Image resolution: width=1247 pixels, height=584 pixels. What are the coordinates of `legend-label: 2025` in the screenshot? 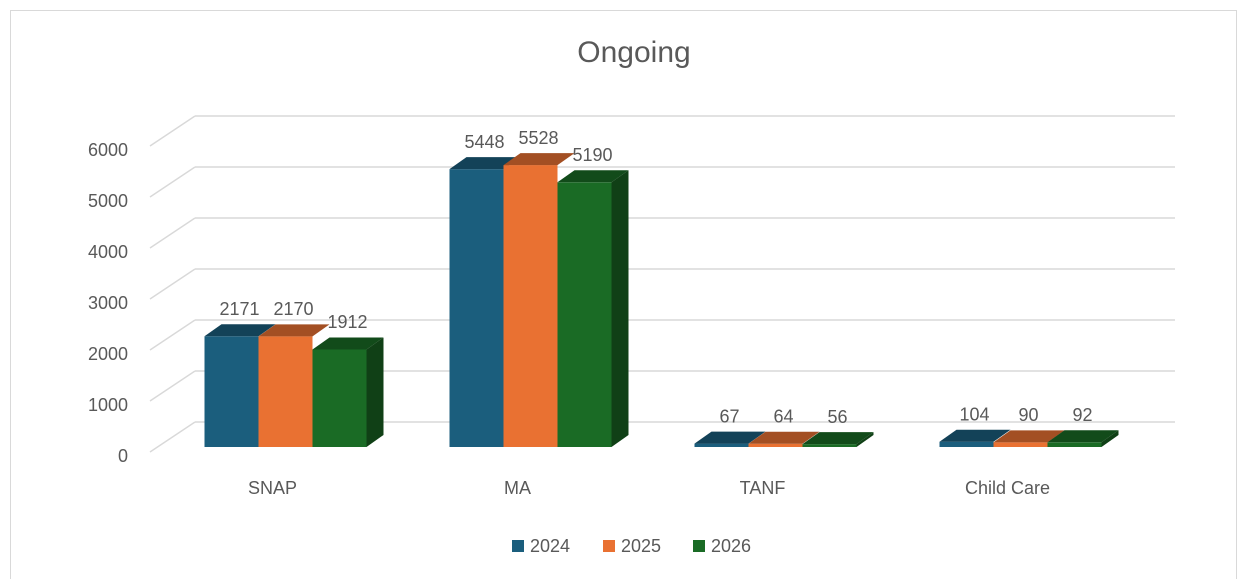 It's located at (641, 546).